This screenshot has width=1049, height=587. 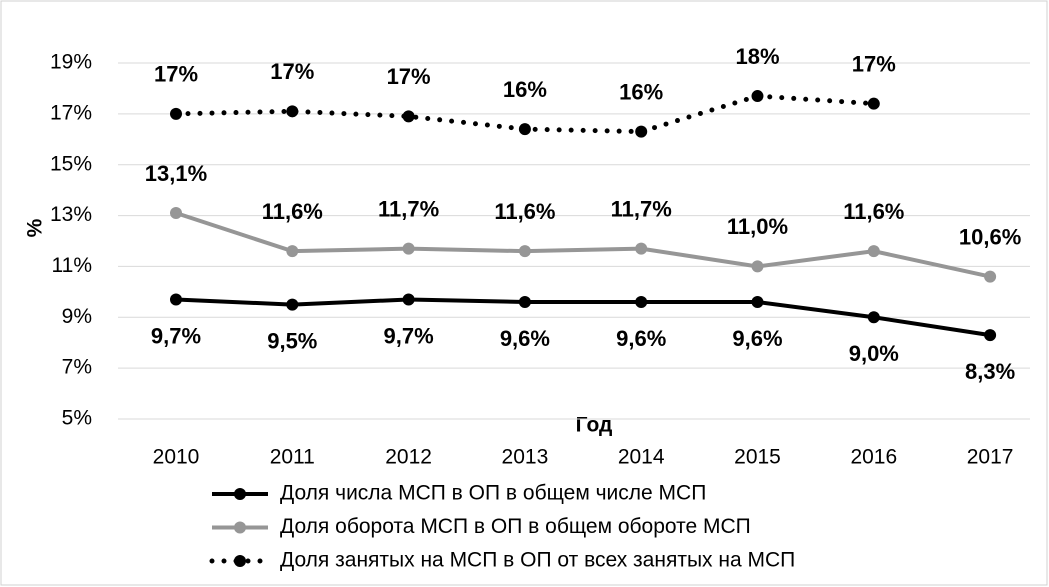 What do you see at coordinates (408, 457) in the screenshot?
I see `x-tick-label: 2012` at bounding box center [408, 457].